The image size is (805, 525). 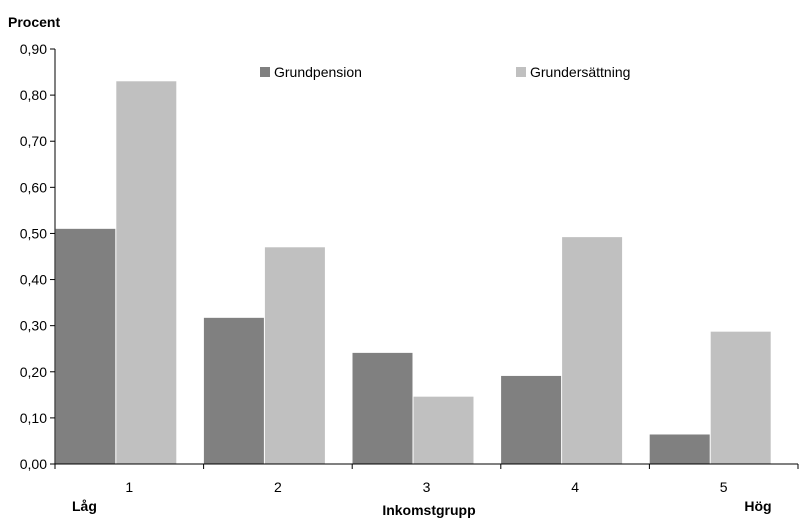 I want to click on legend: Grundpension Grundersättning, so click(x=445, y=72).